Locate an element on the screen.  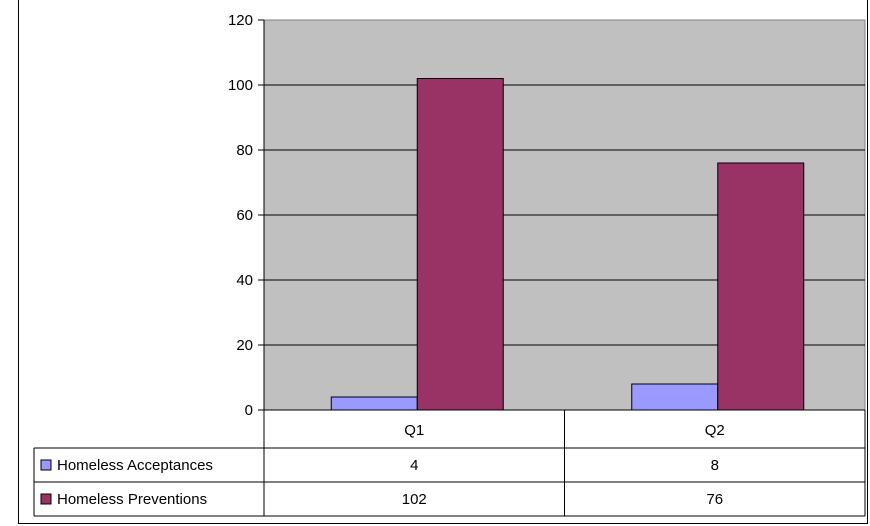
series-name: Homeless Acceptances is located at coordinates (135, 465).